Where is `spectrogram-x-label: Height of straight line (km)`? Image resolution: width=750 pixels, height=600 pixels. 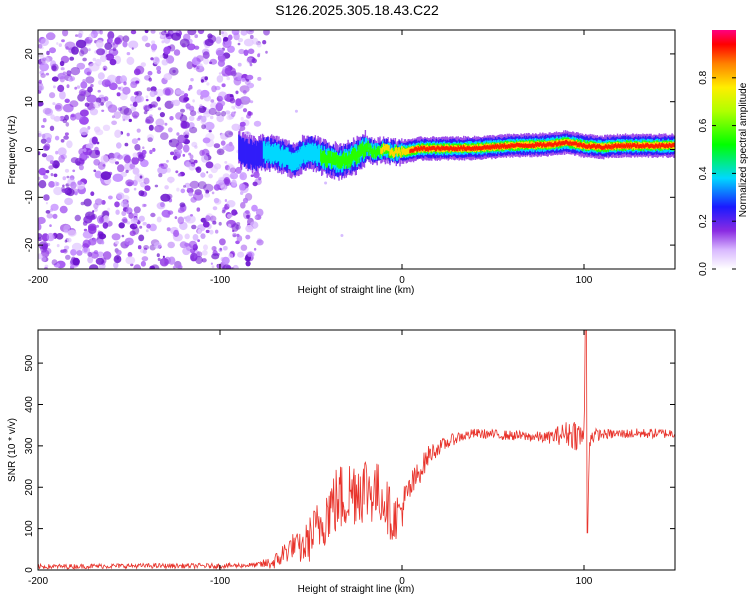
spectrogram-x-label: Height of straight line (km) is located at coordinates (356, 290).